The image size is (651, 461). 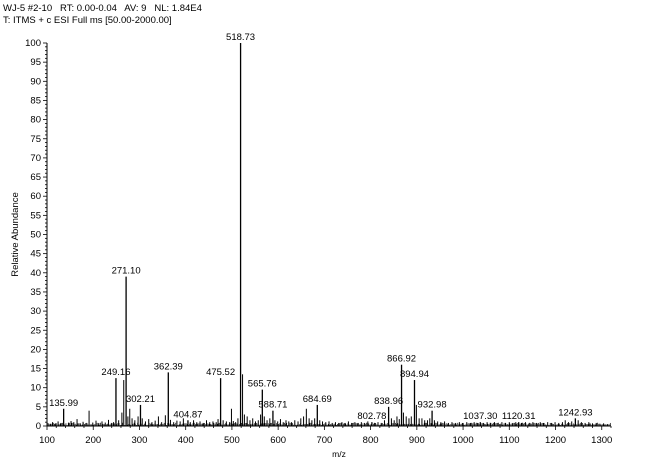 What do you see at coordinates (555, 440) in the screenshot?
I see `x-tick-label: 1200` at bounding box center [555, 440].